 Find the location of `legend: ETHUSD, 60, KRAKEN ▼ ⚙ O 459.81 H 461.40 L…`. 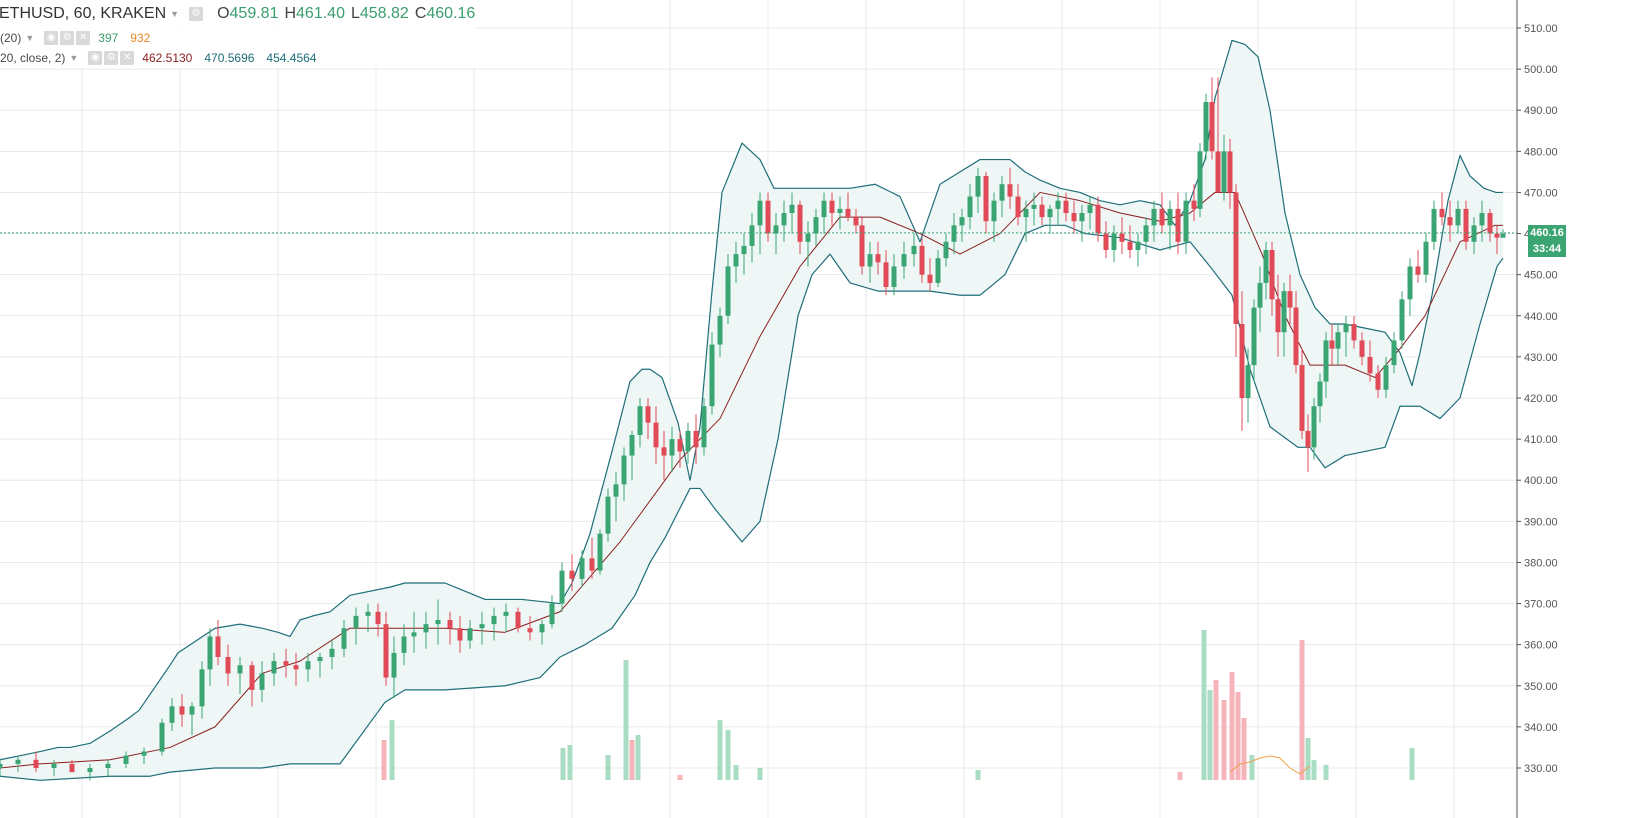

legend: ETHUSD, 60, KRAKEN ▼ ⚙ O 459.81 H 461.40 L… is located at coordinates (238, 34).